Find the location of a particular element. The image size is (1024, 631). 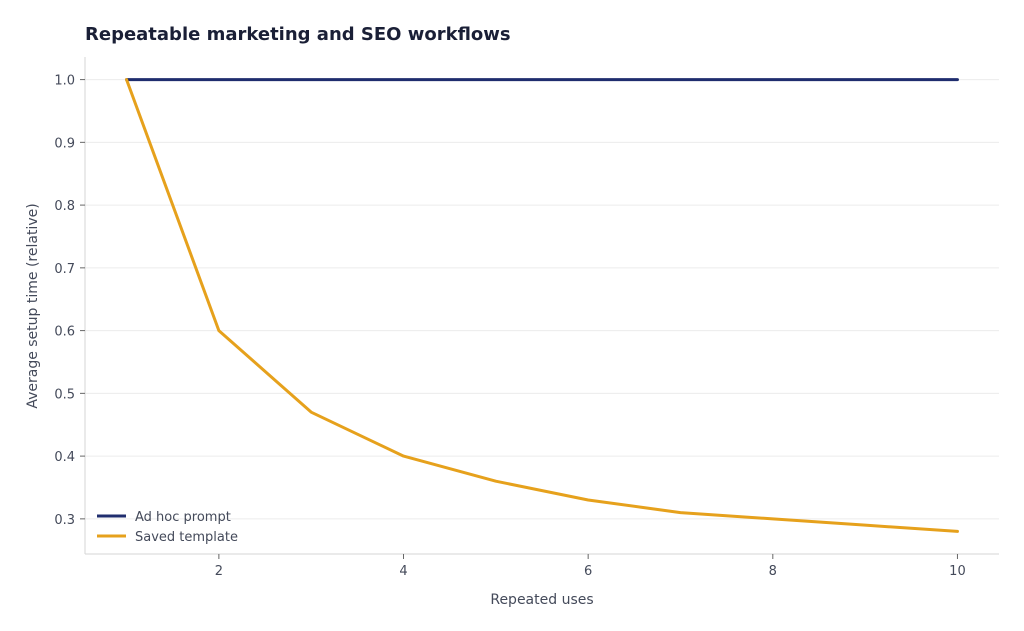

y-tick-label: 1.0 is located at coordinates (64, 81).